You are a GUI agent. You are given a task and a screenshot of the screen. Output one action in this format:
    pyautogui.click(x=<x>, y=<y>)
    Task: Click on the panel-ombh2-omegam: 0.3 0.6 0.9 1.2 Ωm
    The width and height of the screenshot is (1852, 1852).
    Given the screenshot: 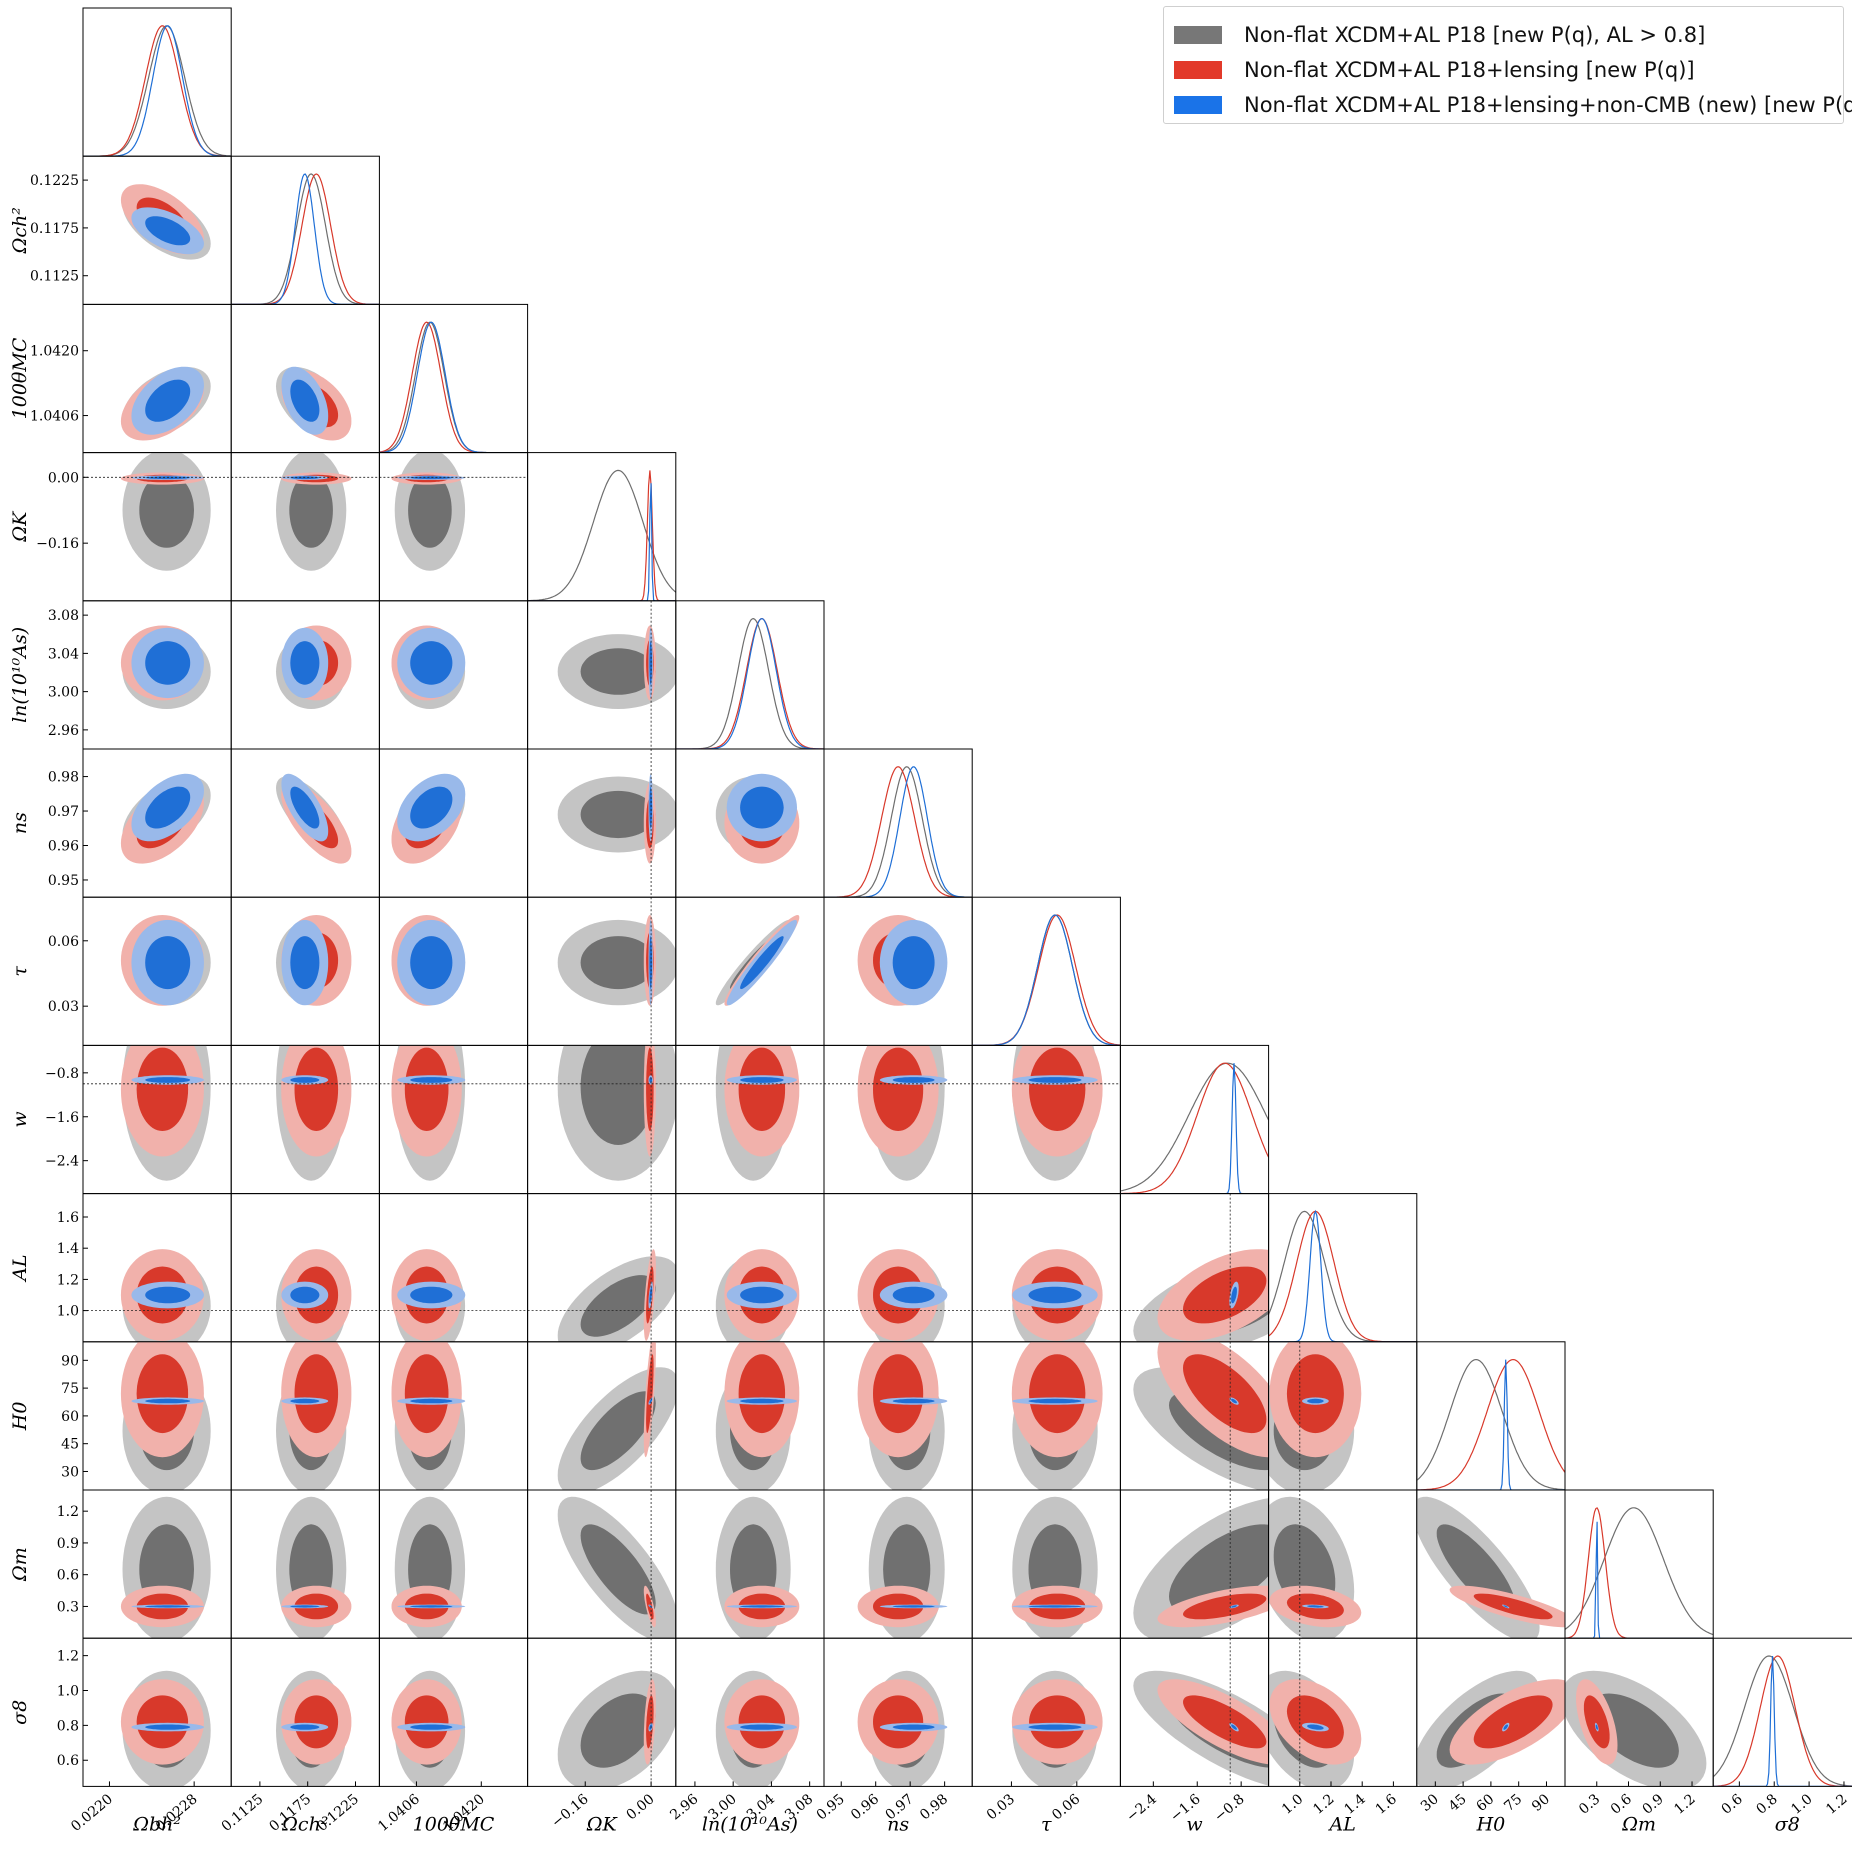 What is the action you would take?
    pyautogui.click(x=120, y=1564)
    